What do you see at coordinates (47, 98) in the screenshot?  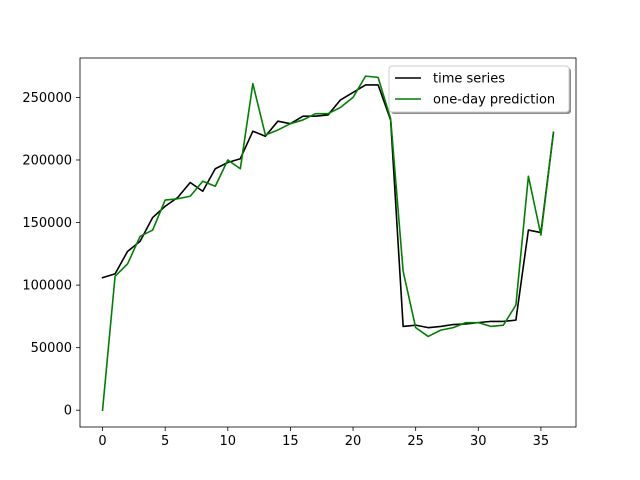 I see `y-tick-label: 250000` at bounding box center [47, 98].